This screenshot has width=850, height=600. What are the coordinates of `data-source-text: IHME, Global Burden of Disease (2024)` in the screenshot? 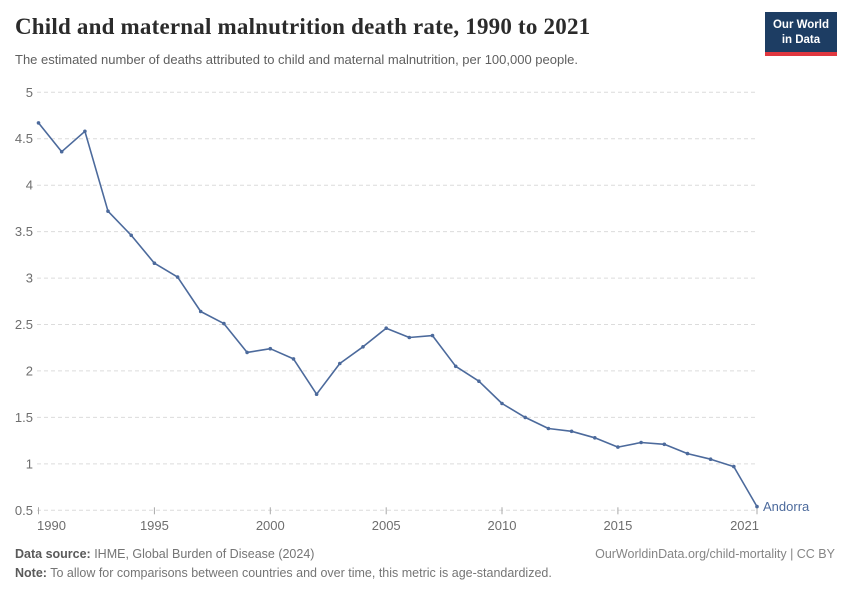 It's located at (202, 554).